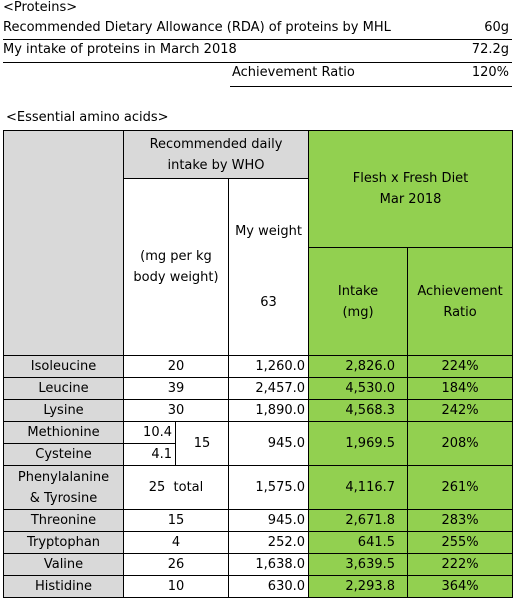 The width and height of the screenshot is (514, 598). I want to click on cell: 4.1, so click(149, 454).